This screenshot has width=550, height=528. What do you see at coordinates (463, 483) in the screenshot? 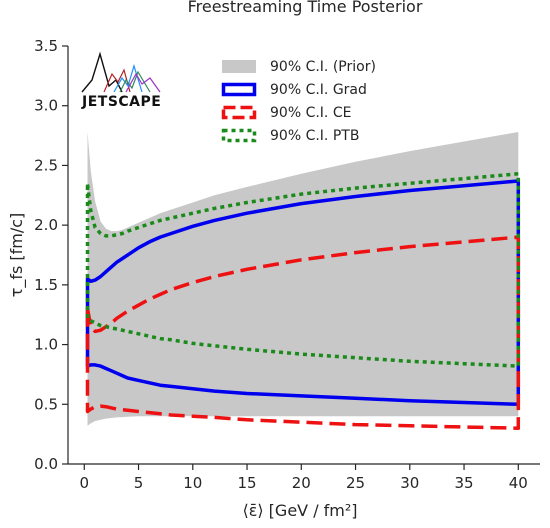
I see `x-tick-label: 35` at bounding box center [463, 483].